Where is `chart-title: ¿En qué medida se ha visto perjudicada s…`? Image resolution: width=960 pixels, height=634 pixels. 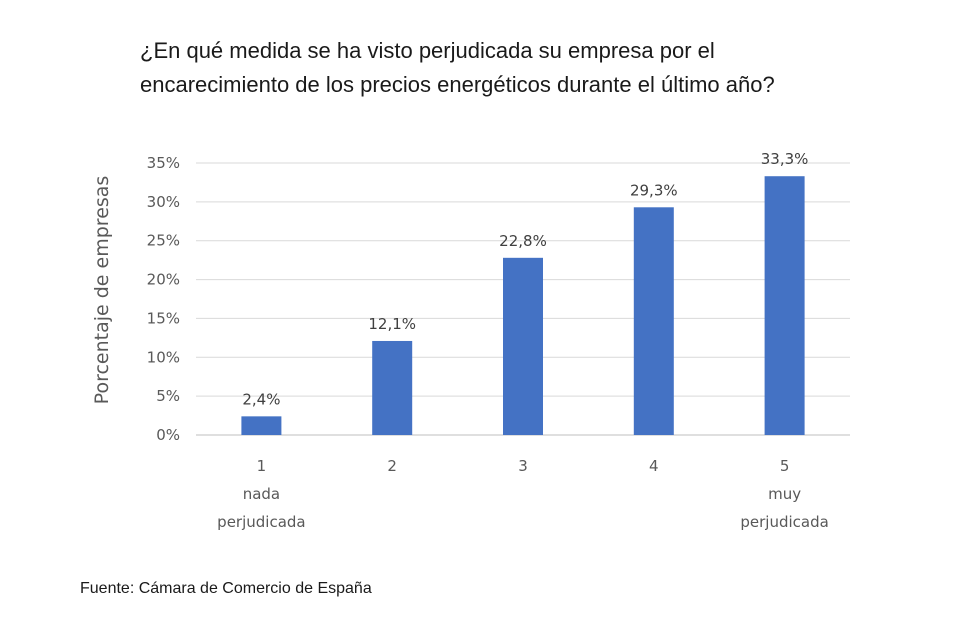
chart-title: ¿En qué medida se ha visto perjudicada s… is located at coordinates (500, 68).